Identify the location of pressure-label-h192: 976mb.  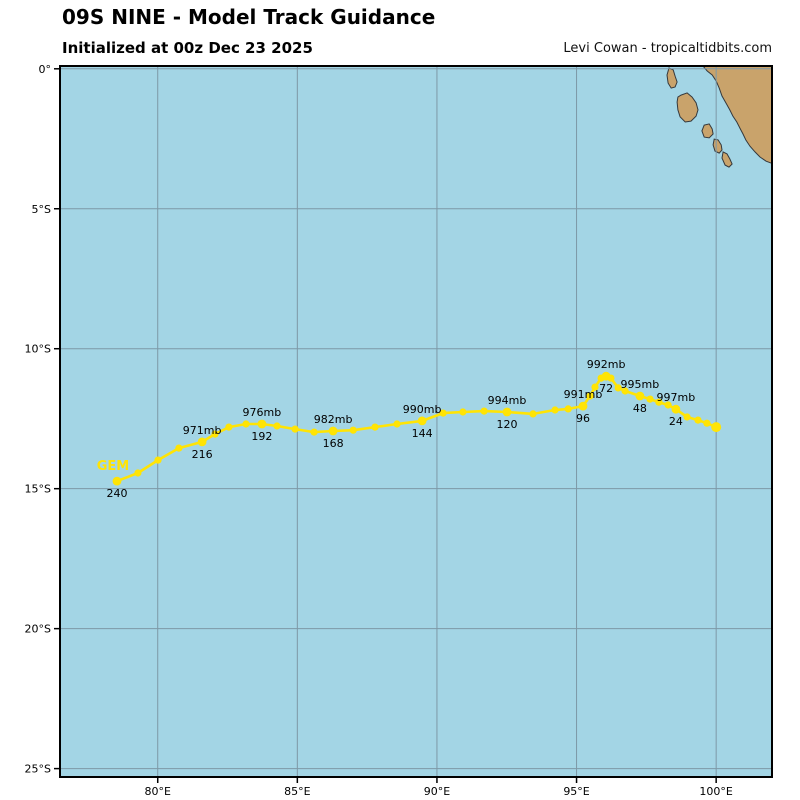
(262, 412).